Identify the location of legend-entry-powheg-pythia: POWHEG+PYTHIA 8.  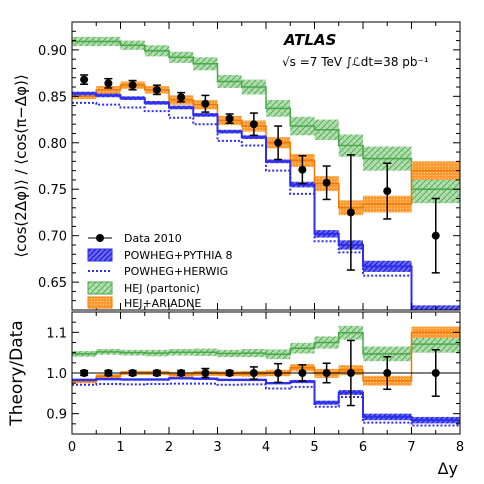
(160, 255).